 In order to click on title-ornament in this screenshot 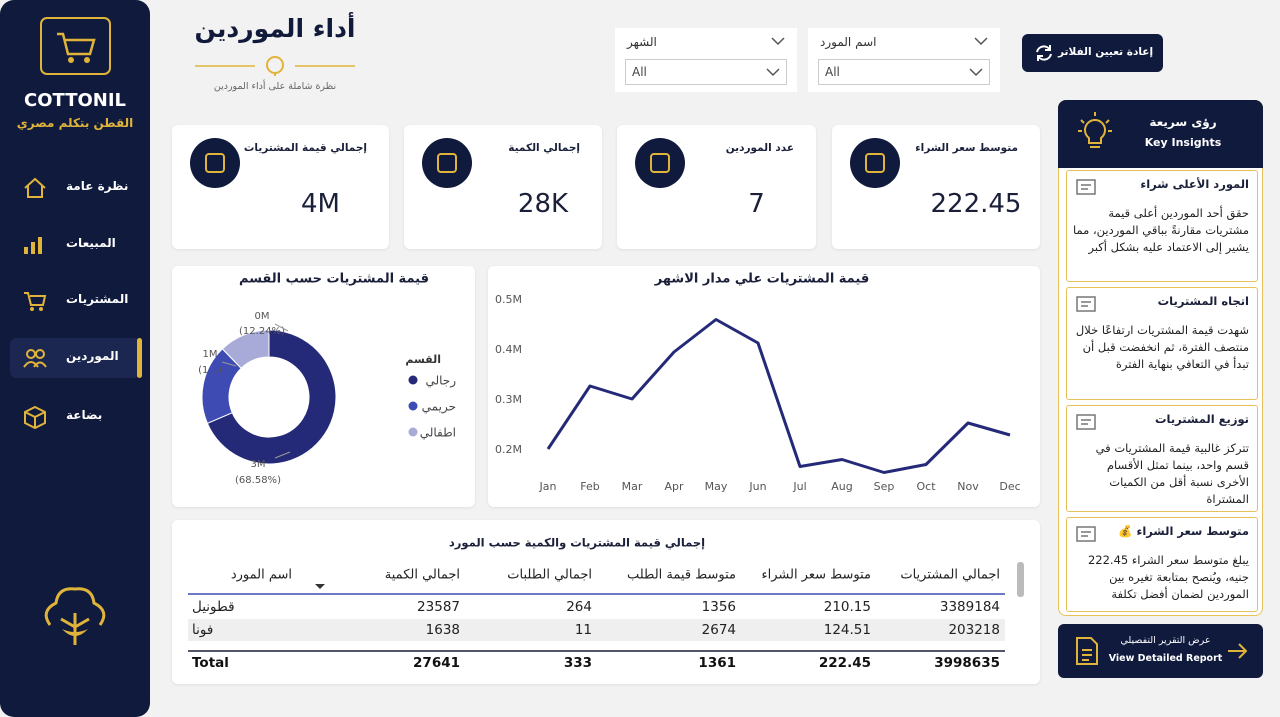, I will do `click(275, 66)`.